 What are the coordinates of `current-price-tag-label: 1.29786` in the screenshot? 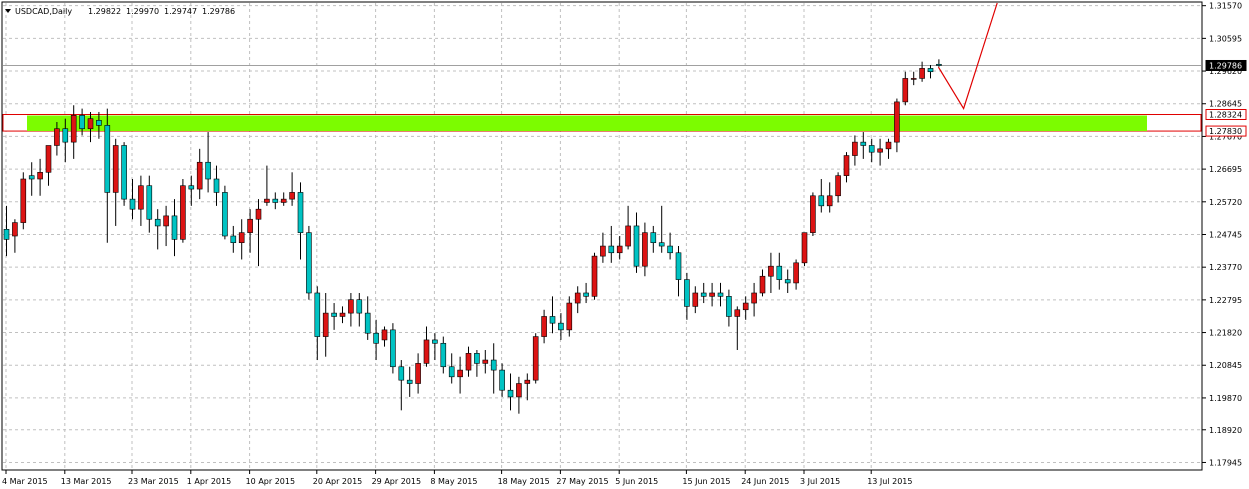 It's located at (1225, 65).